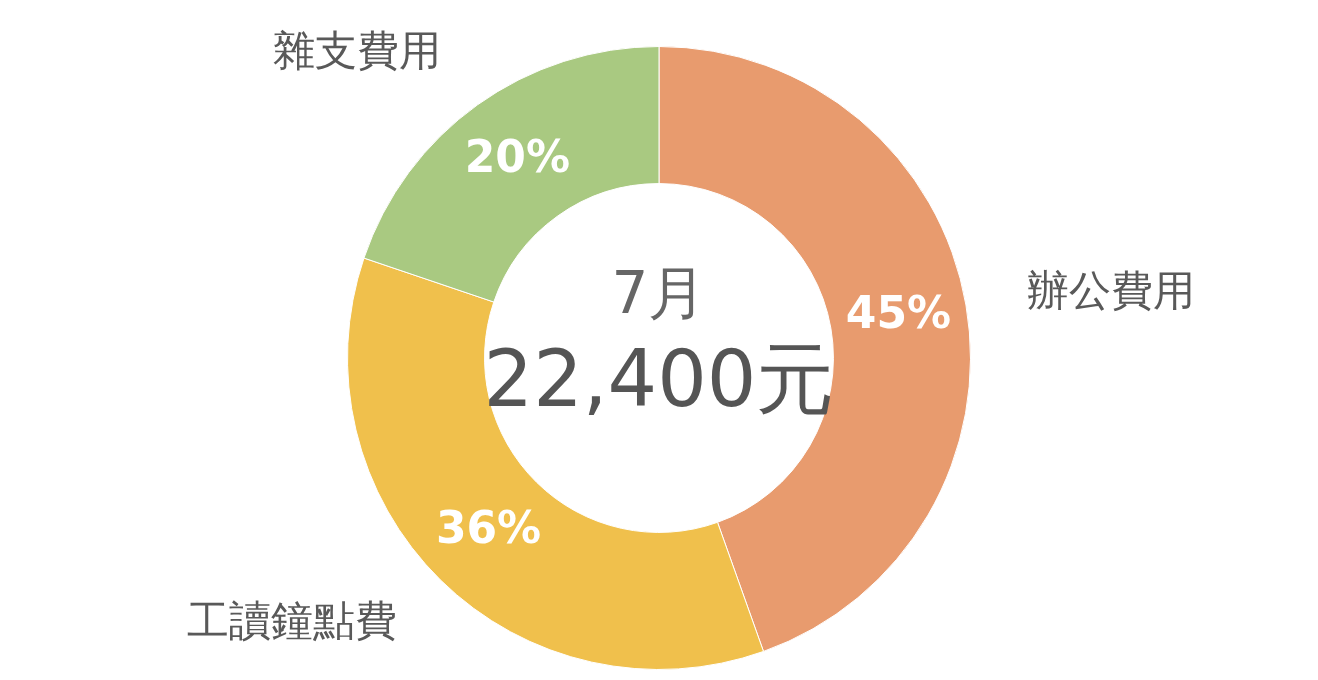  I want to click on text: 7月, so click(659, 293).